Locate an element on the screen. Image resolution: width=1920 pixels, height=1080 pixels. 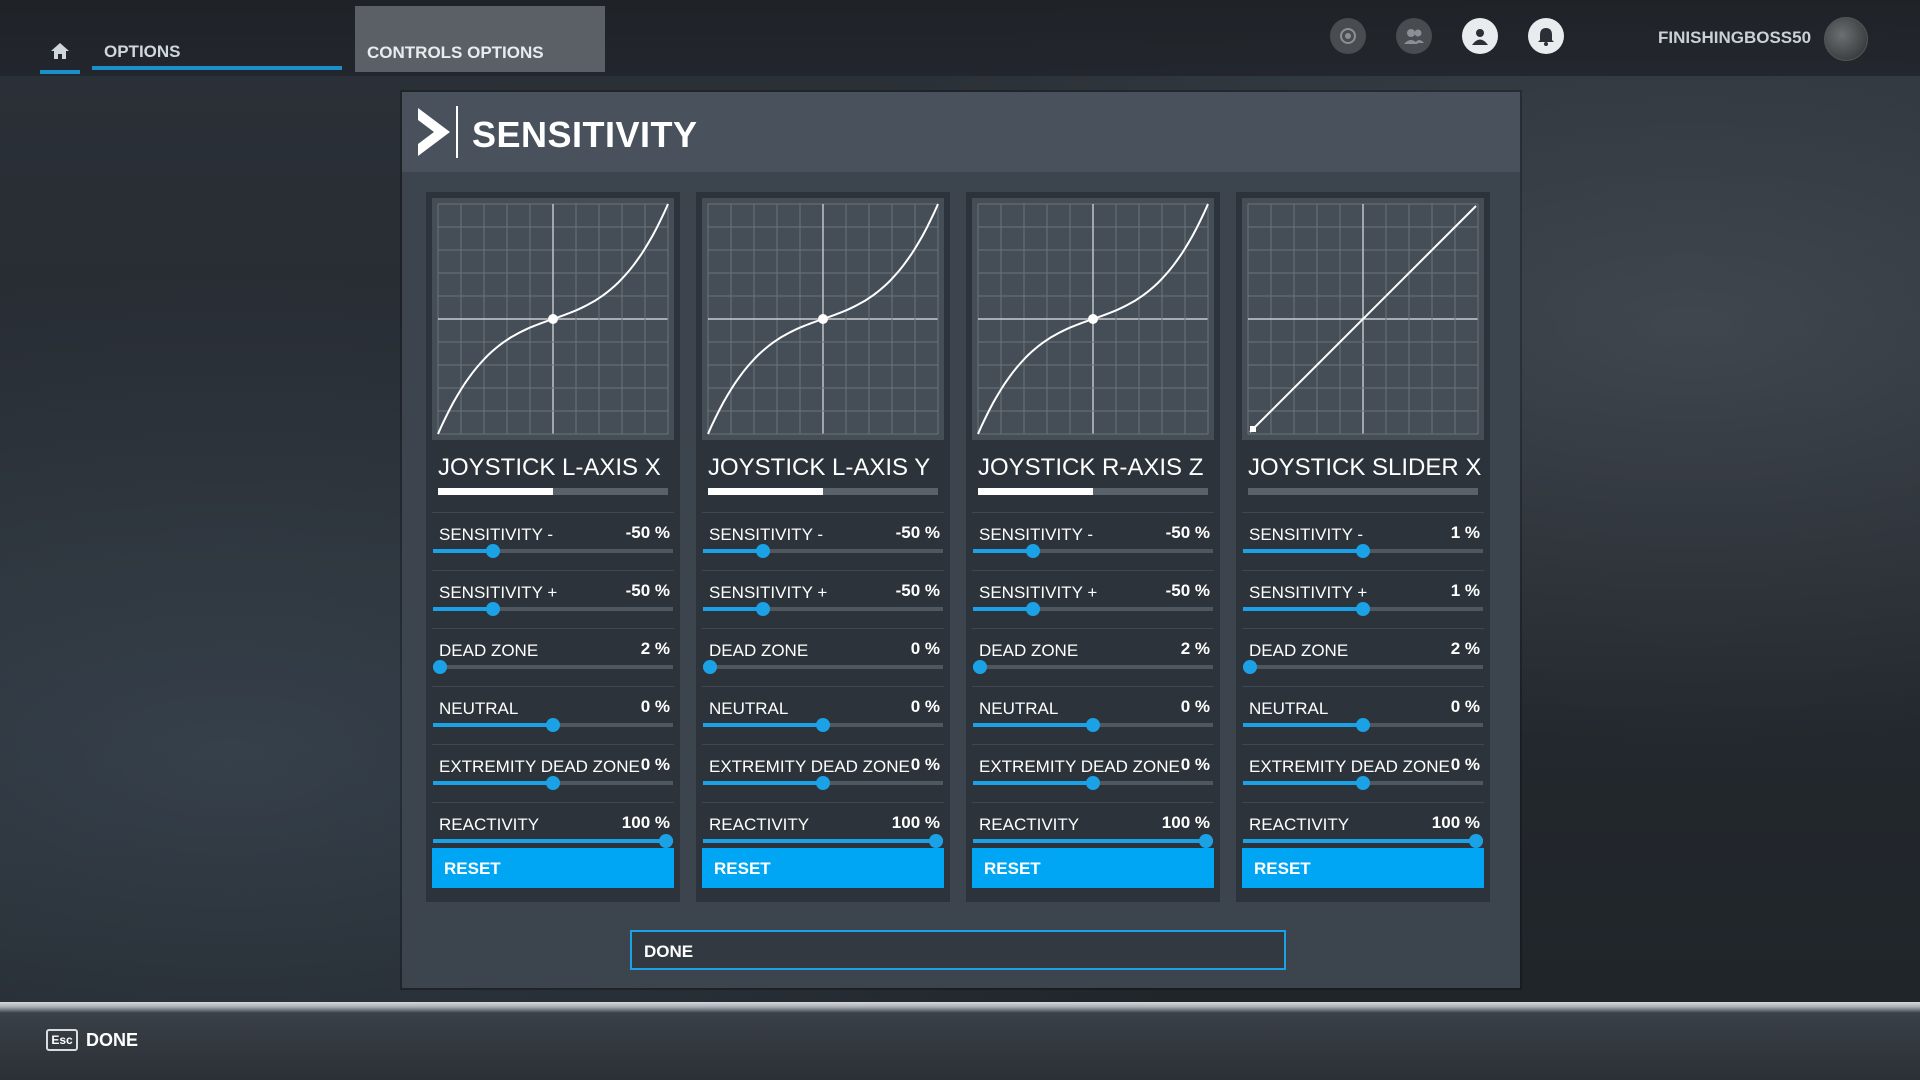
marketplace-icon is located at coordinates (1348, 36).